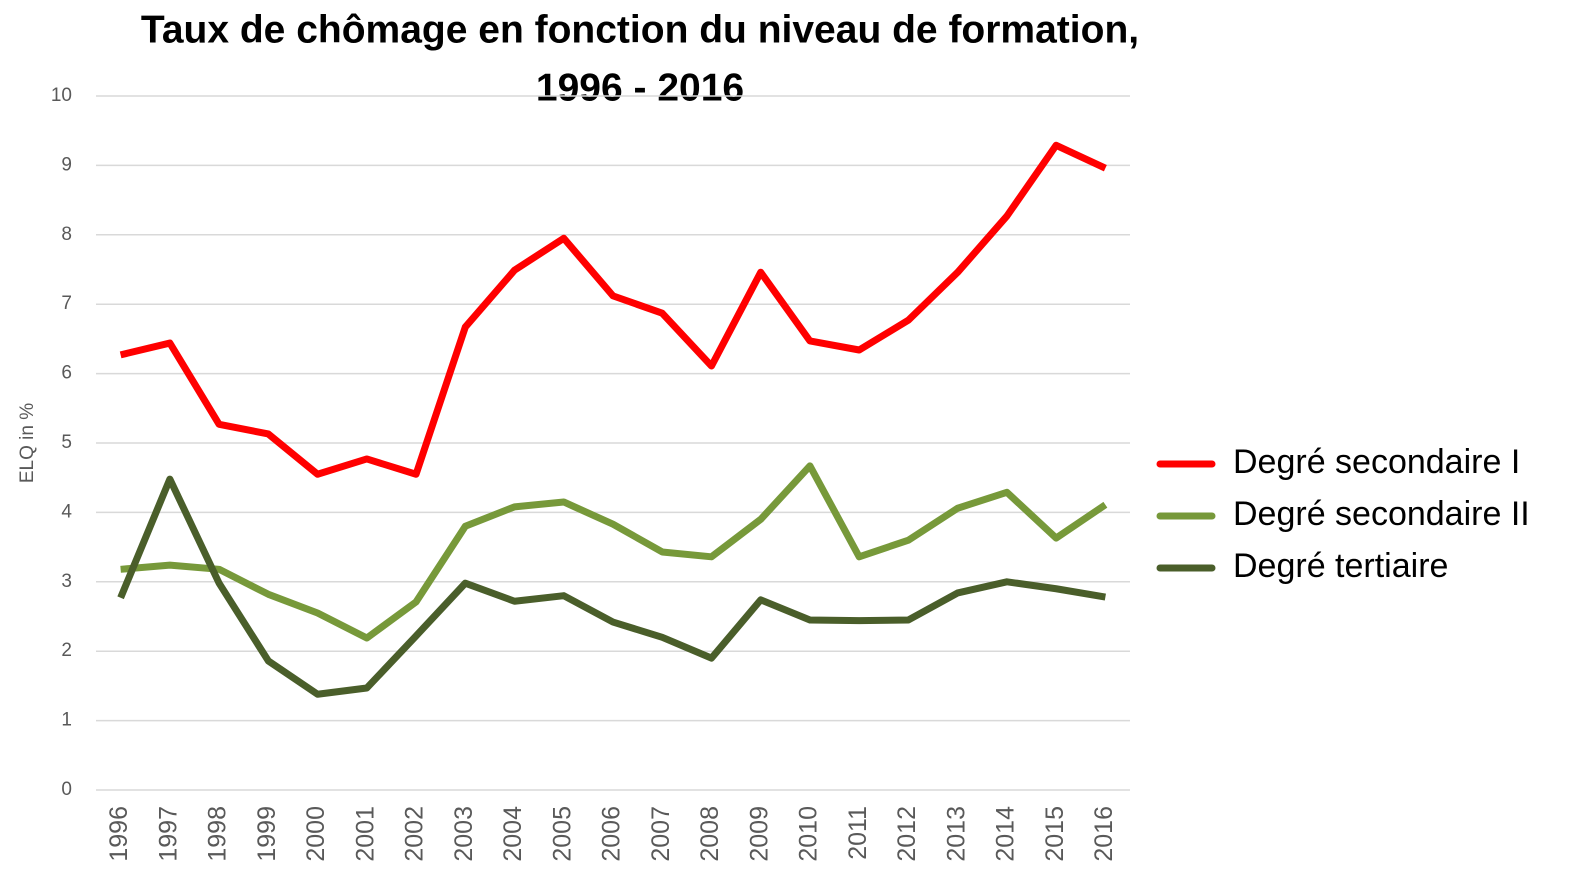 This screenshot has width=1580, height=884. What do you see at coordinates (66, 650) in the screenshot?
I see `y-tick-label: 2` at bounding box center [66, 650].